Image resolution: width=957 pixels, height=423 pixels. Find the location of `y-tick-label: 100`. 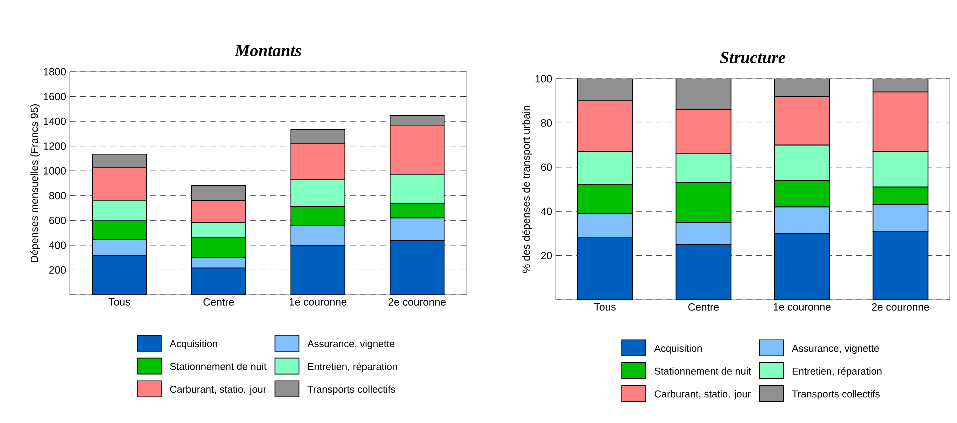

y-tick-label: 100 is located at coordinates (544, 79).